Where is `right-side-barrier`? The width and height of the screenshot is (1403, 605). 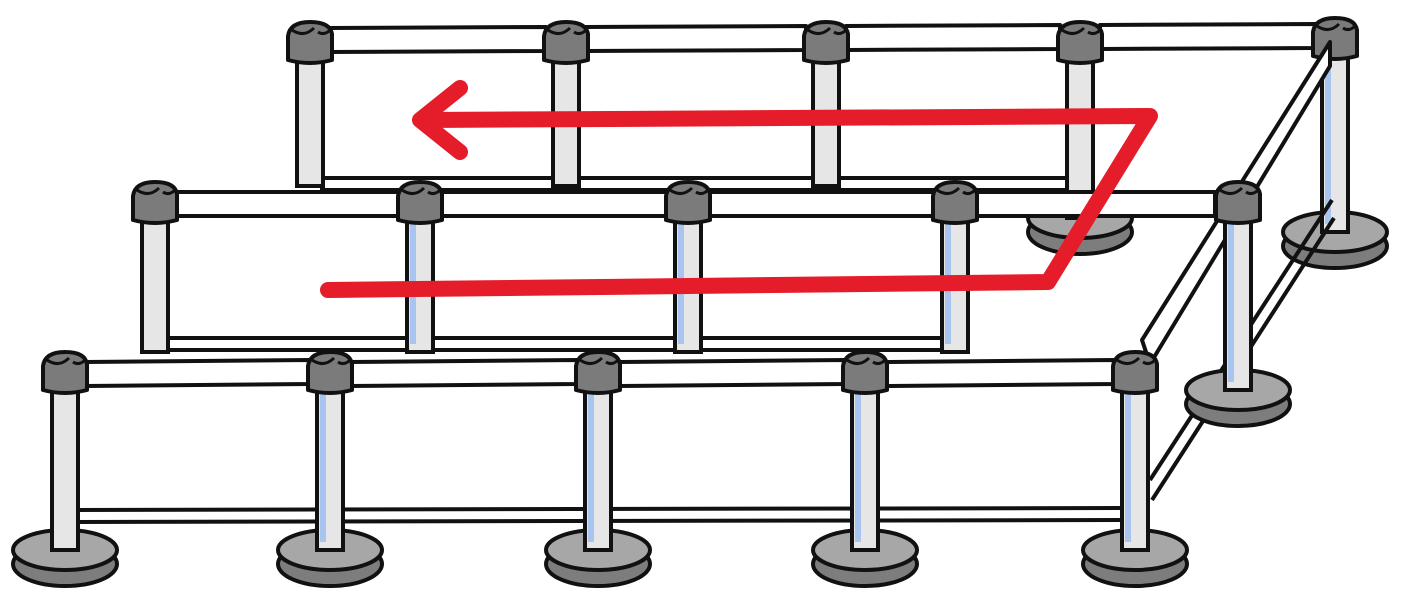 right-side-barrier is located at coordinates (1238, 271).